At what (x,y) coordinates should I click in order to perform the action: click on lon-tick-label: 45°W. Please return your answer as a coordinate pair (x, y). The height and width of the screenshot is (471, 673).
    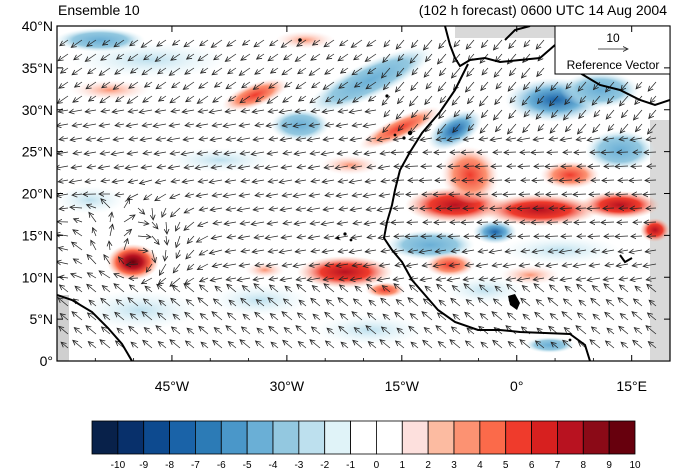
    Looking at the image, I should click on (172, 386).